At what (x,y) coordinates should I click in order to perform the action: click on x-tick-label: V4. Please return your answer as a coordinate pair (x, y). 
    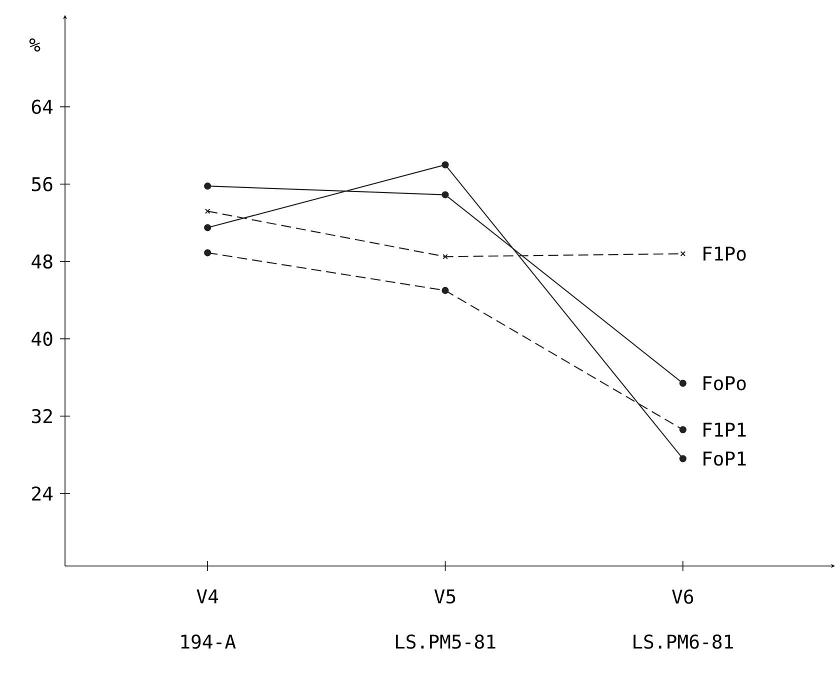
    Looking at the image, I should click on (207, 596).